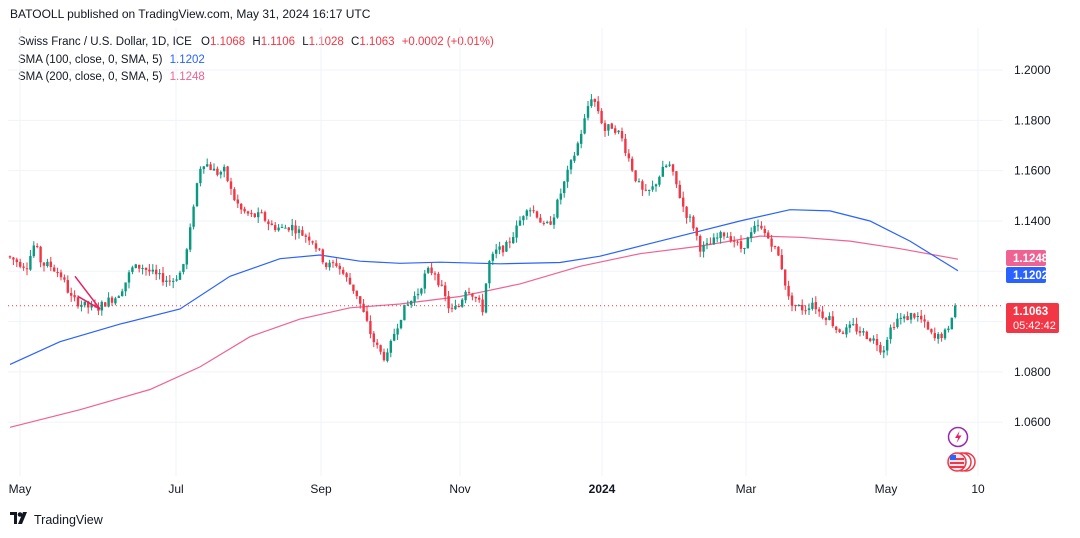  Describe the element at coordinates (1032, 422) in the screenshot. I see `y-tick-label: 1.0600` at that location.